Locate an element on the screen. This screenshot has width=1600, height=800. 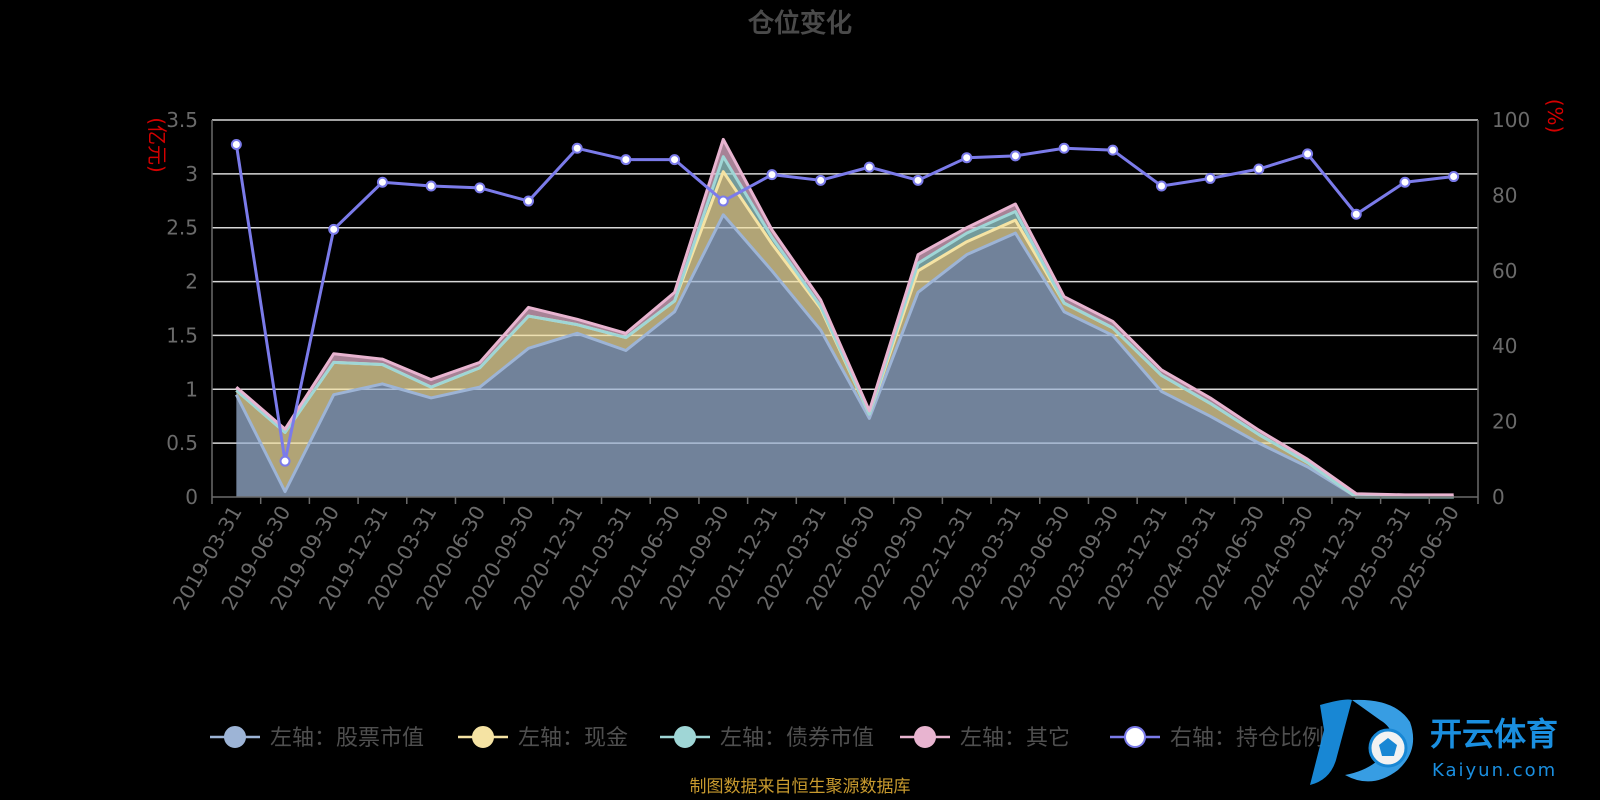
watermark: 开云体育 Kaiyun.com is located at coordinates (1434, 742).